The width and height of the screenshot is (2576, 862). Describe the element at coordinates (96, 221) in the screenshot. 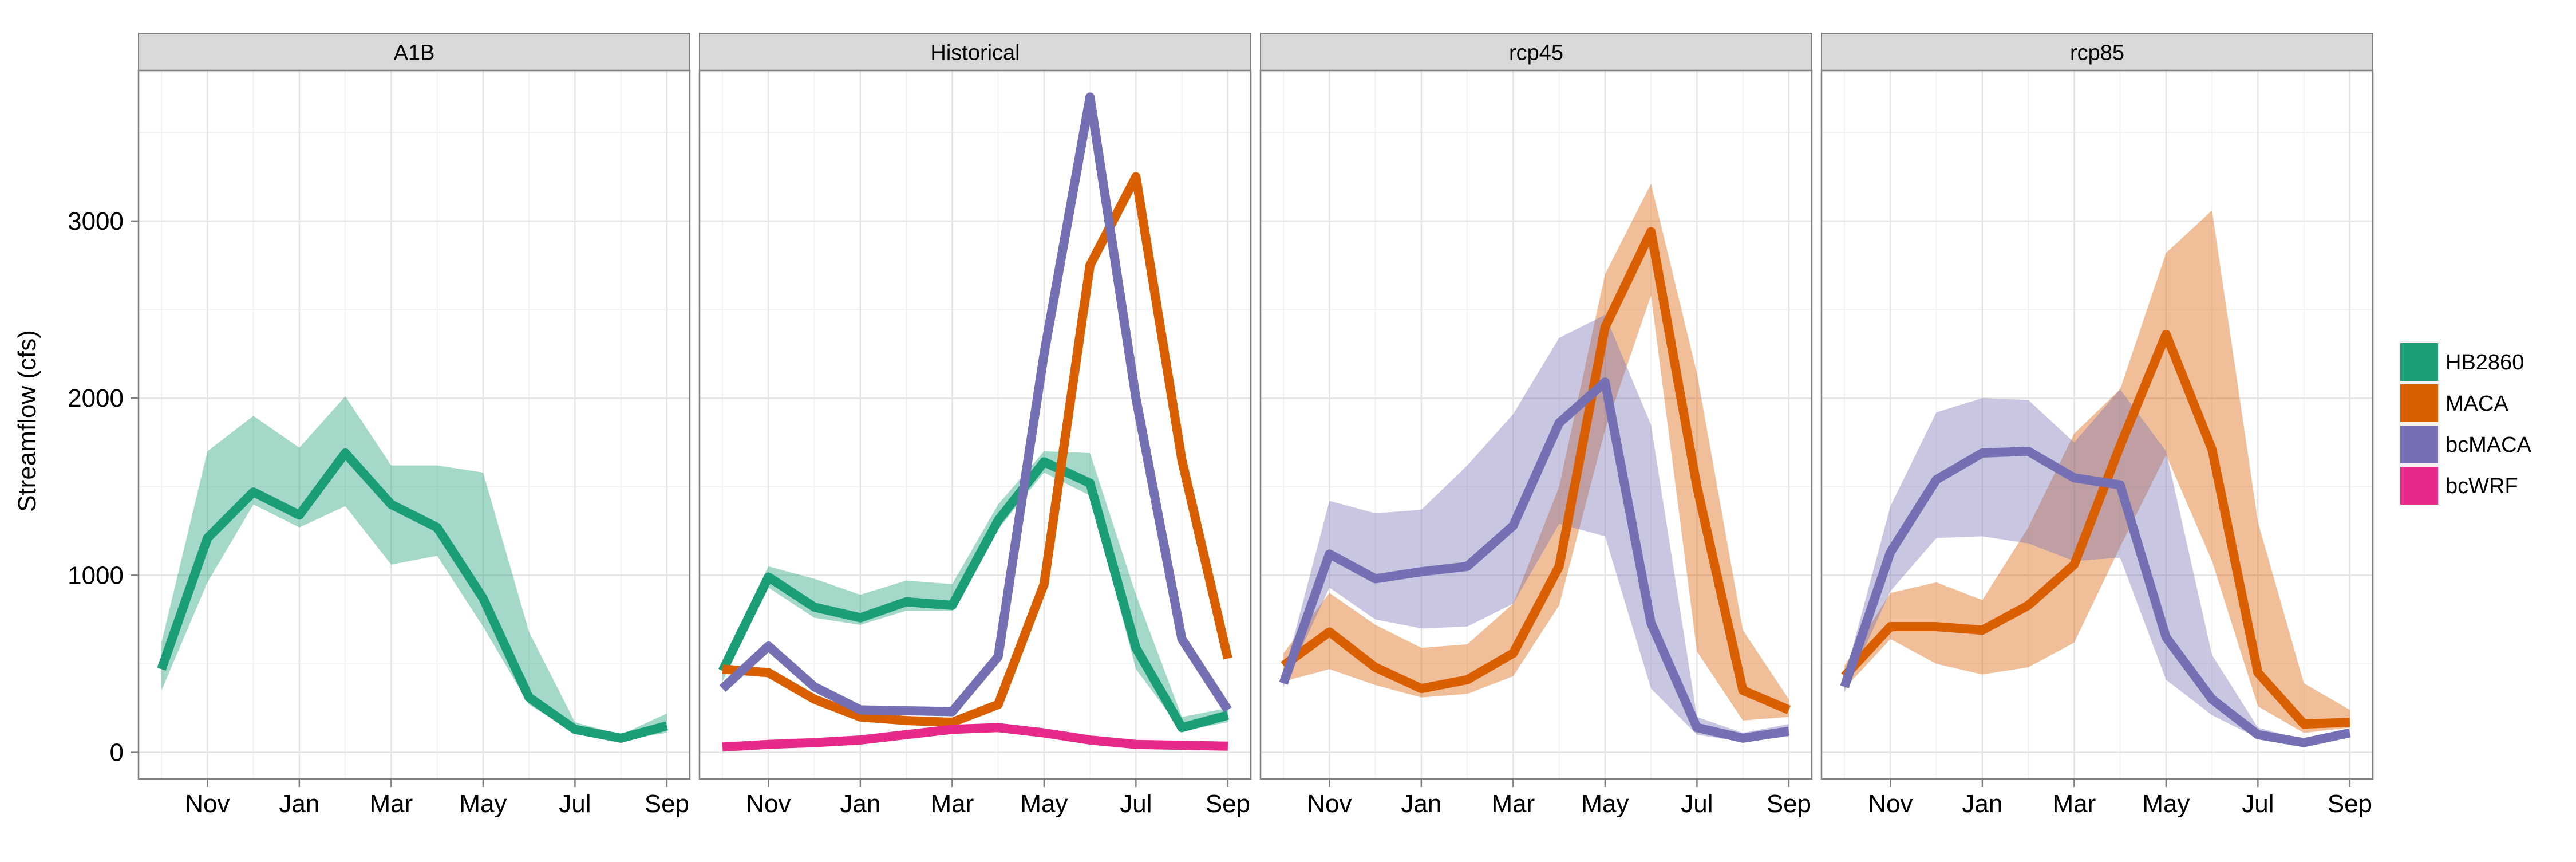

I see `y-tick-label: 3000` at that location.